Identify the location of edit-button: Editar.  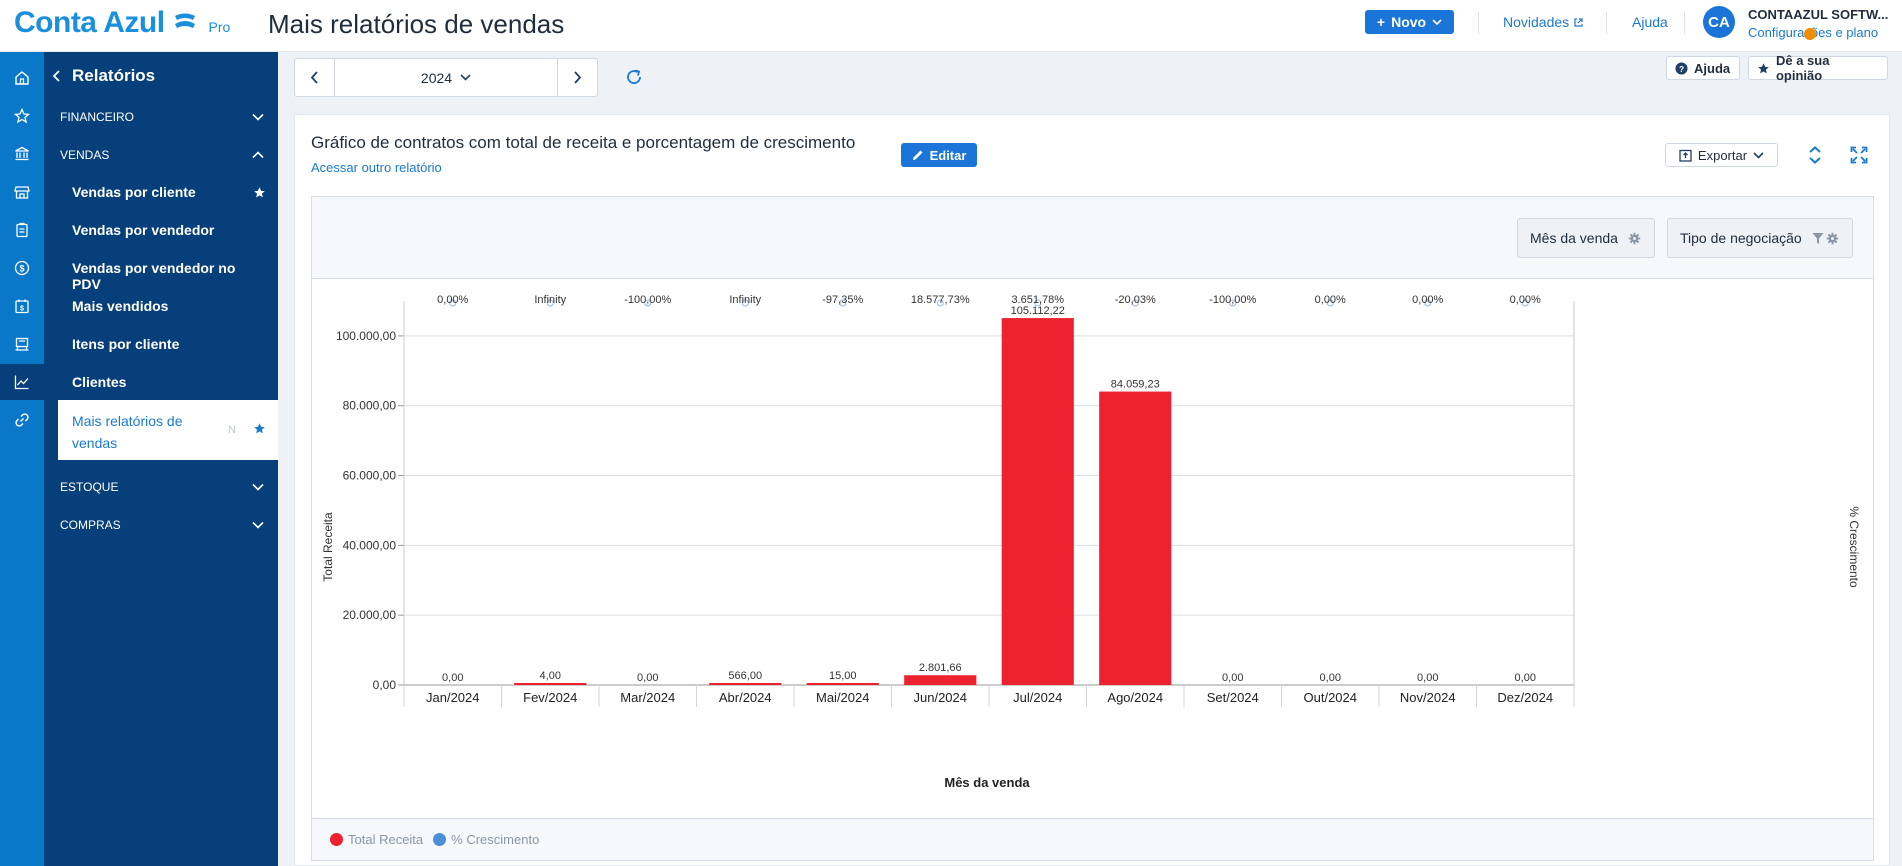
(939, 155).